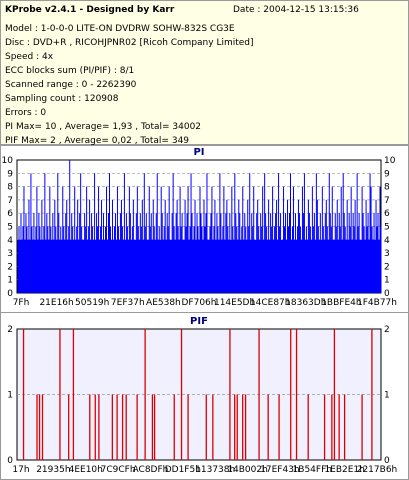  I want to click on pi-y-tick-left: 3, so click(10, 254).